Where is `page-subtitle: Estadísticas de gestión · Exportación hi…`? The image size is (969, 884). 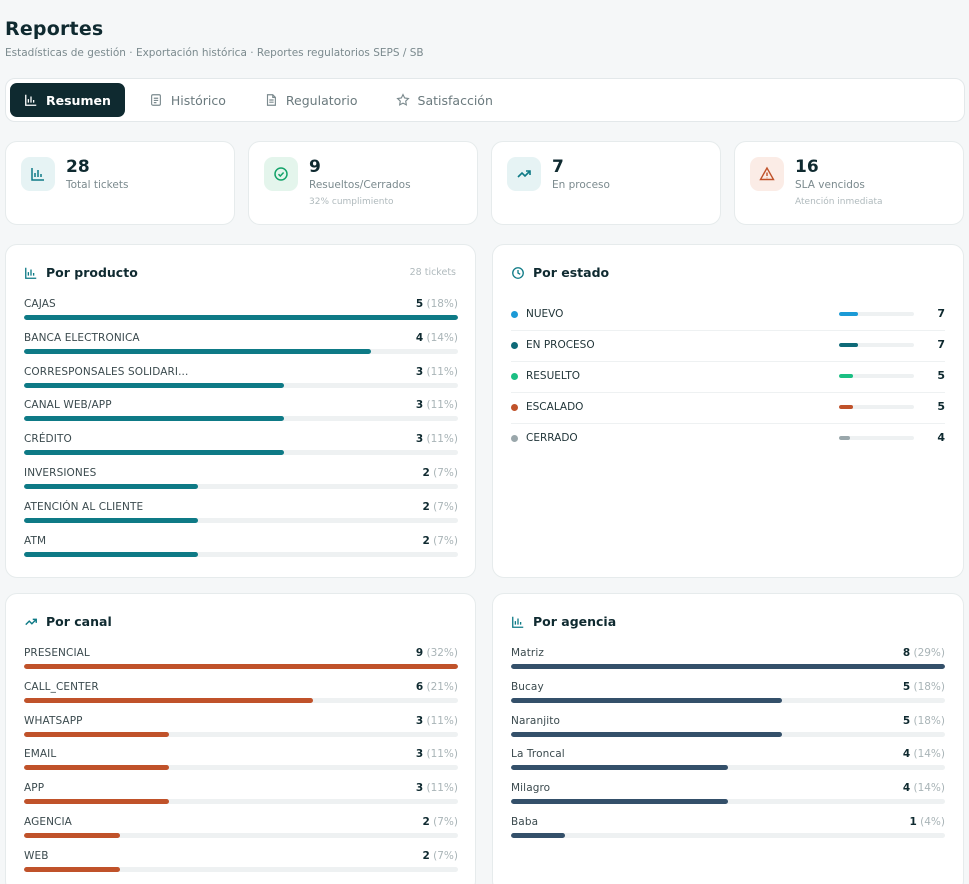
page-subtitle: Estadísticas de gestión · Exportación hi… is located at coordinates (214, 53).